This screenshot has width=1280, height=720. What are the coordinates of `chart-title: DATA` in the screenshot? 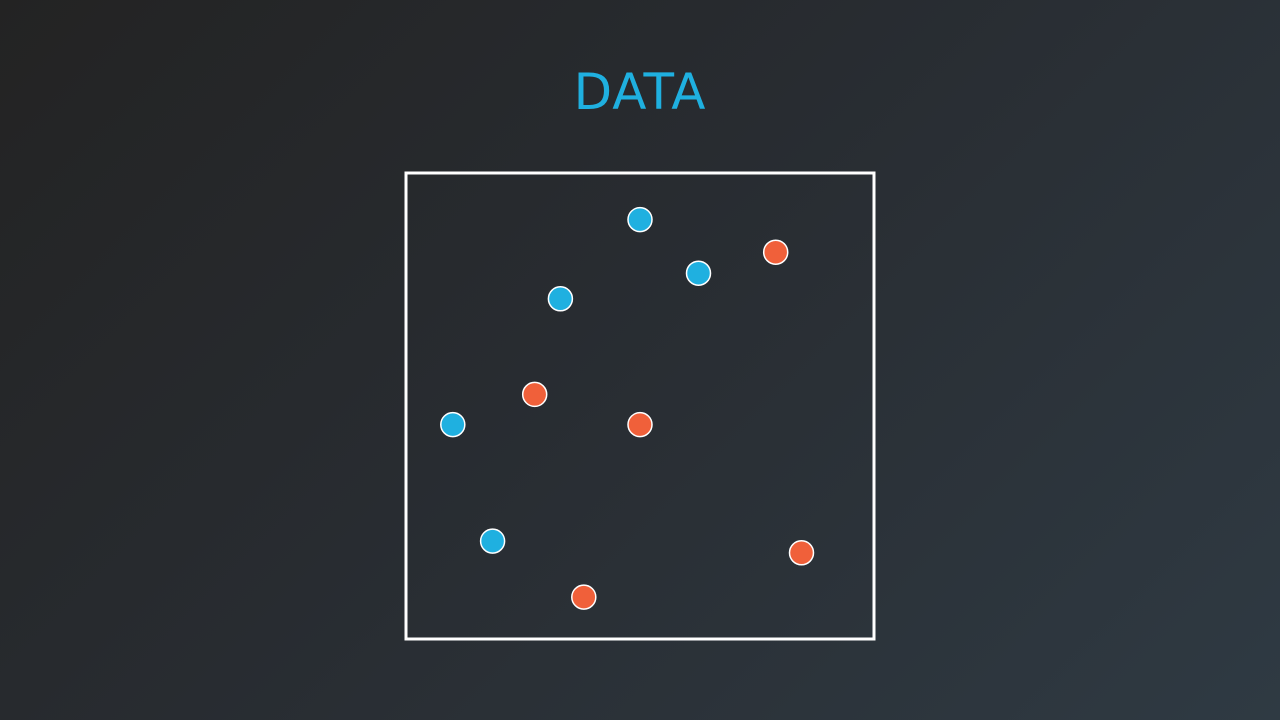 It's located at (640, 92).